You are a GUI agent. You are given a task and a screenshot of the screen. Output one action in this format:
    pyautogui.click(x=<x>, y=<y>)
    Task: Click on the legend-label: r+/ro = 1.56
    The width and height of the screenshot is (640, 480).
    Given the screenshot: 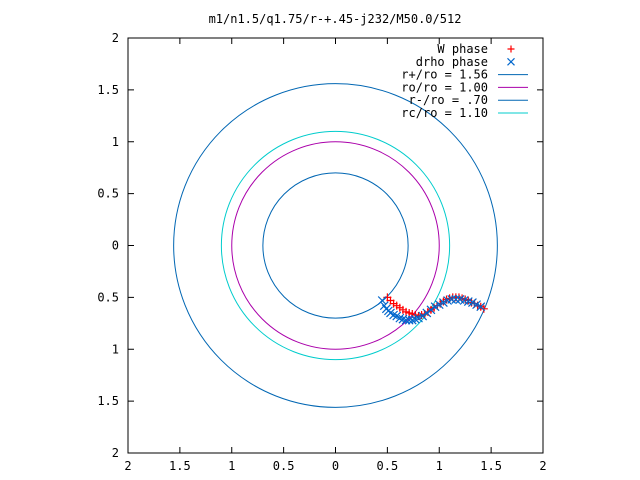 What is the action you would take?
    pyautogui.click(x=444, y=75)
    